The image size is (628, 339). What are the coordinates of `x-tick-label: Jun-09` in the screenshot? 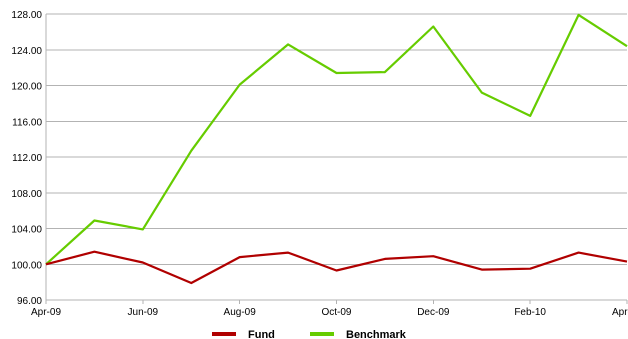 It's located at (143, 312).